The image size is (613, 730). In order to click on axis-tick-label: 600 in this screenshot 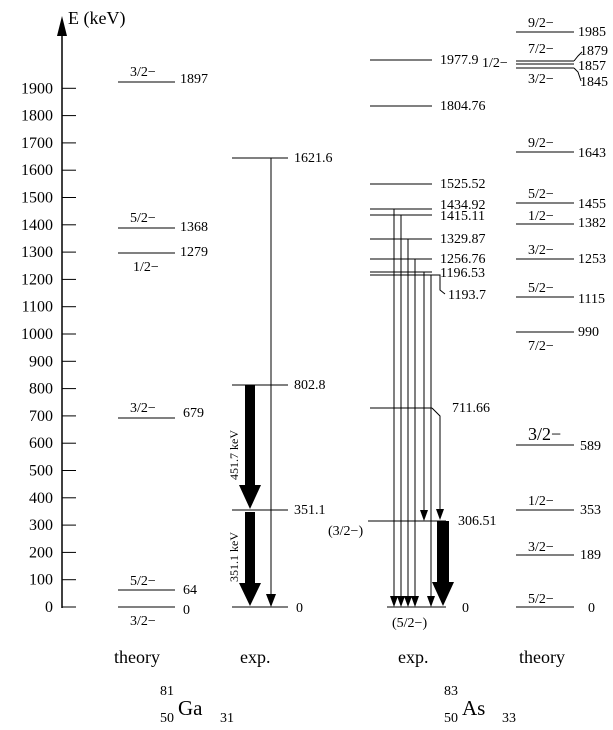, I will do `click(41, 443)`.